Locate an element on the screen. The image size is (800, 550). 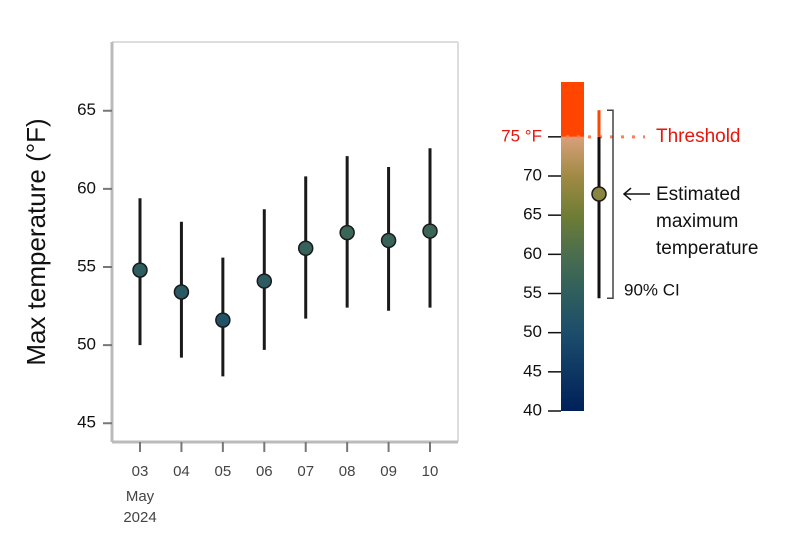
y-tick-label: 65 is located at coordinates (86, 109).